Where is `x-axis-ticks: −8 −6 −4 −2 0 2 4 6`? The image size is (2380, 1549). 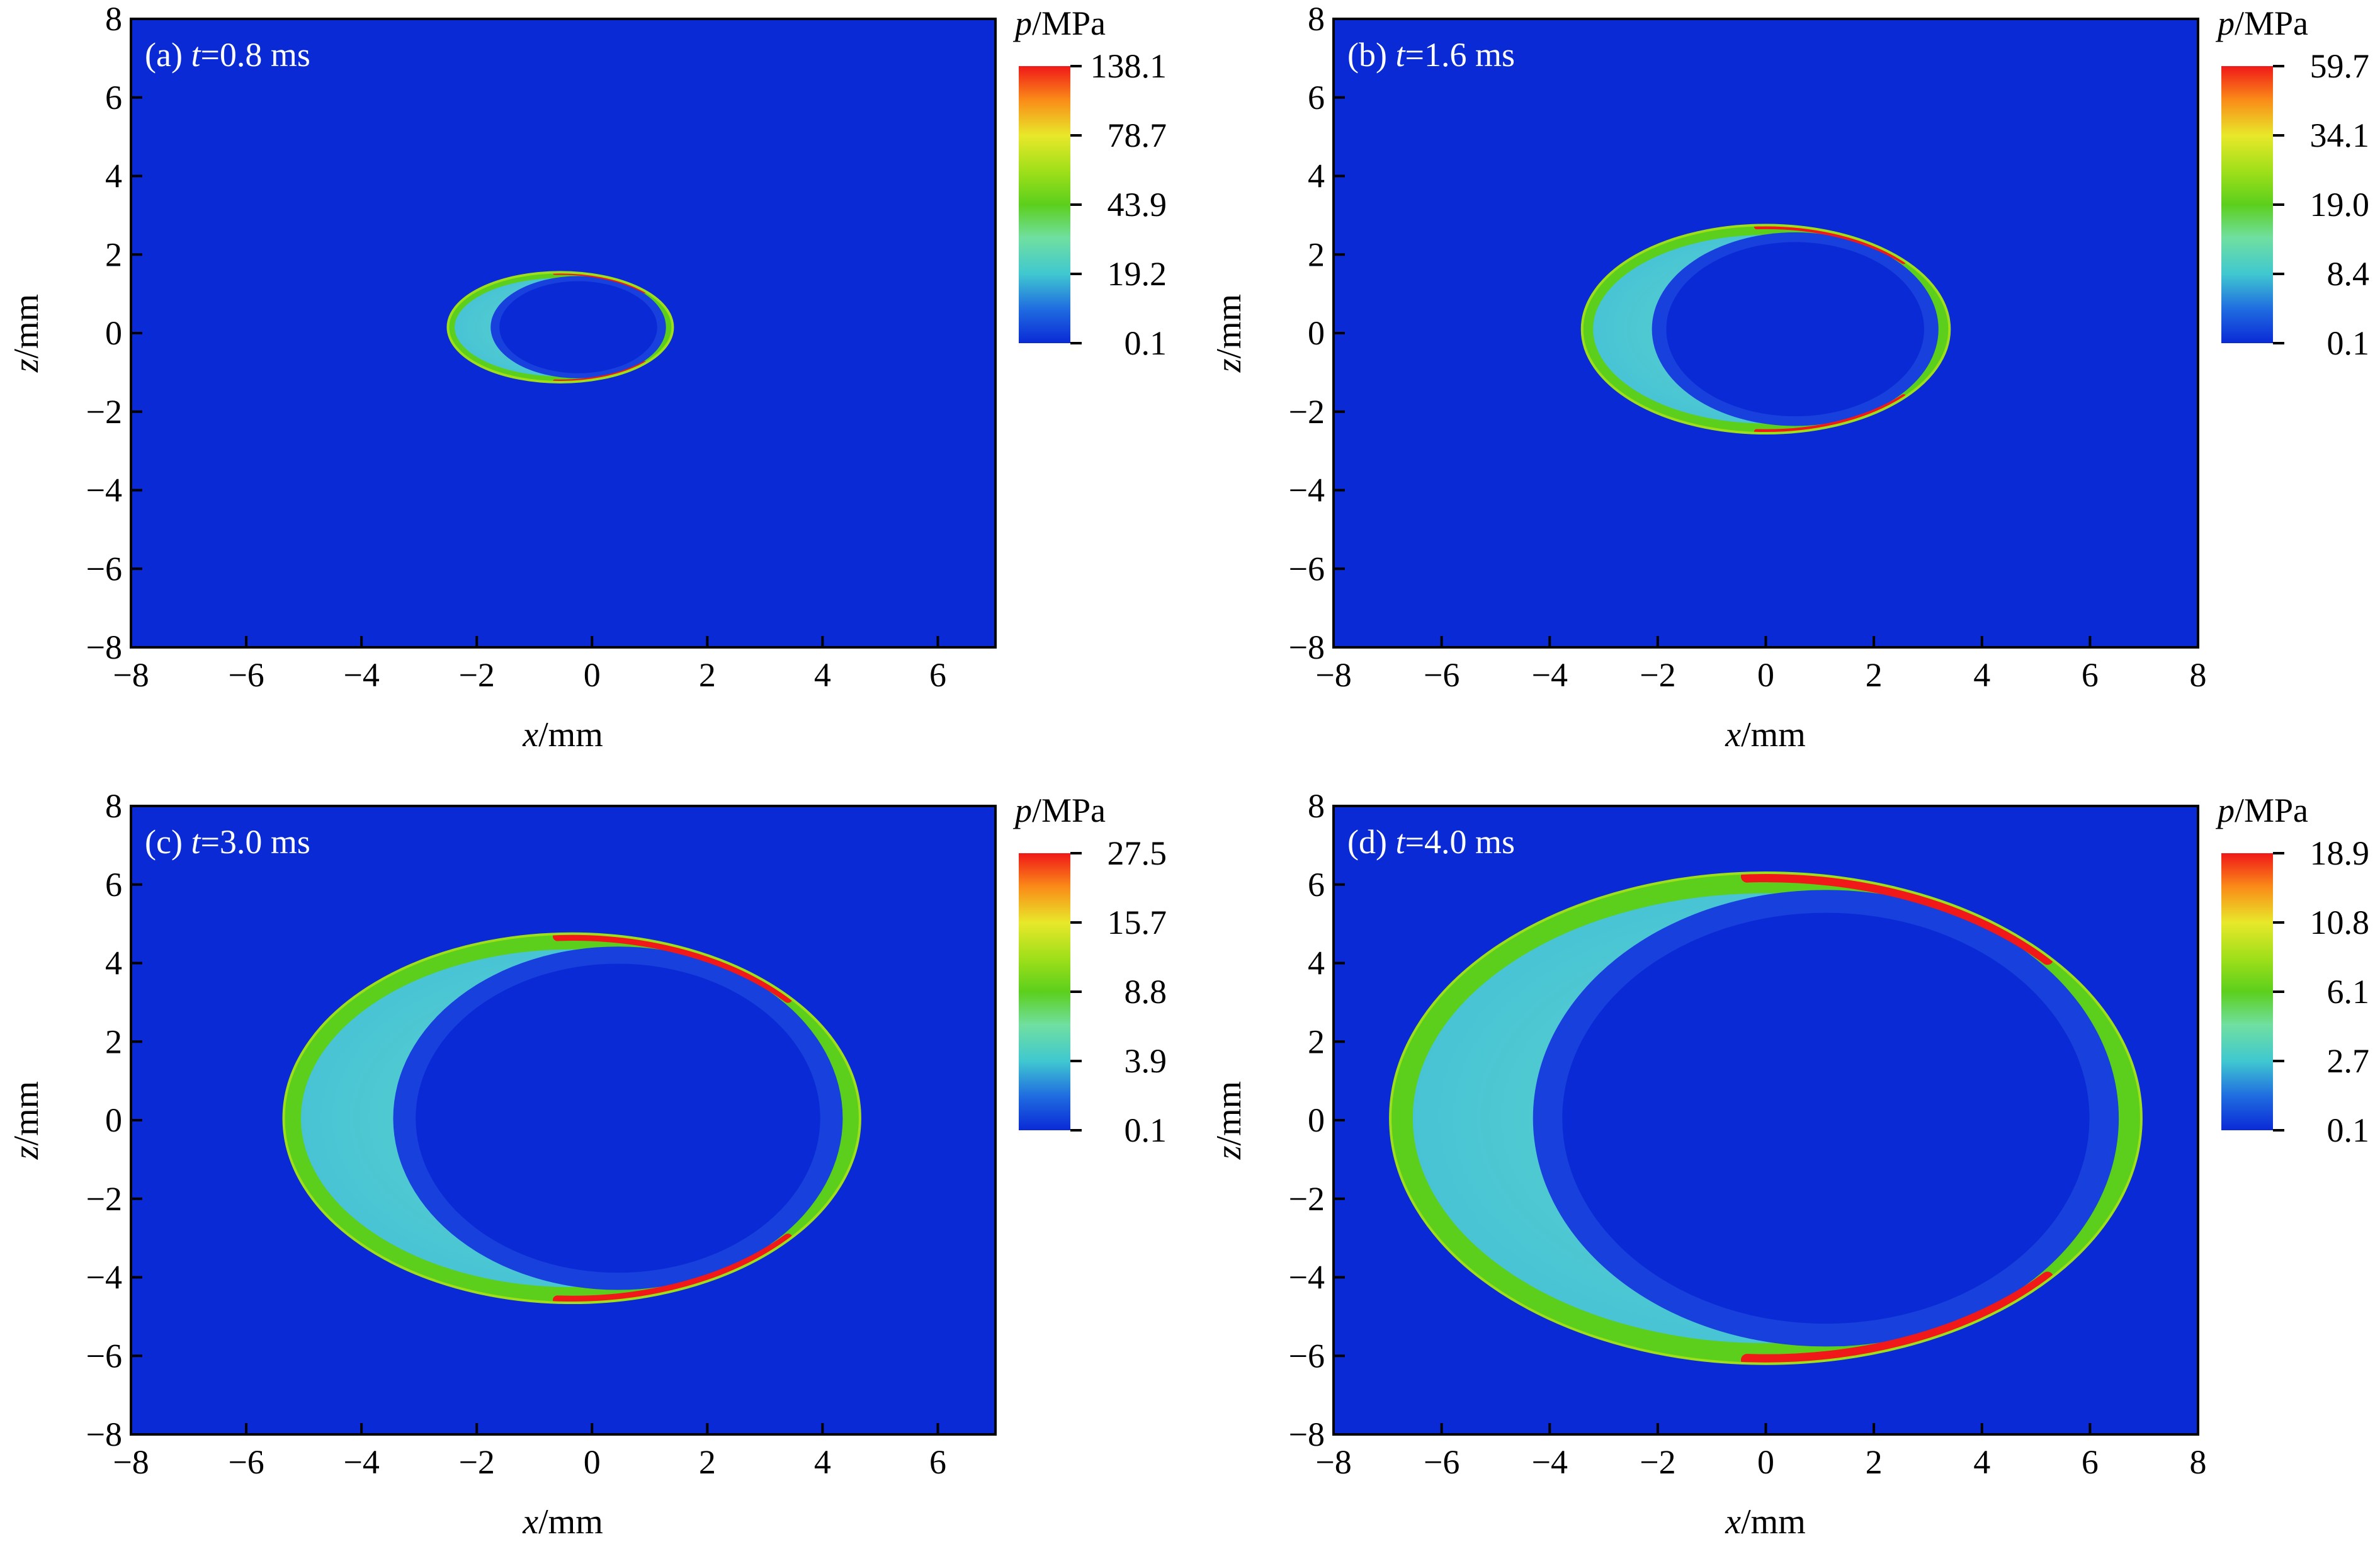 x-axis-ticks: −8 −6 −4 −2 0 2 4 6 is located at coordinates (529, 665).